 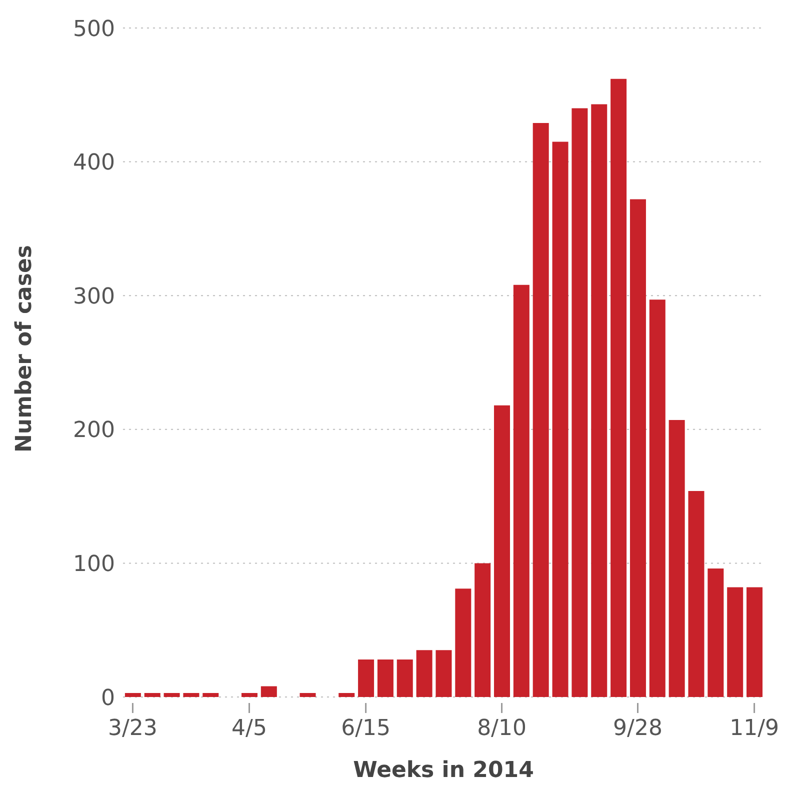 What do you see at coordinates (249, 728) in the screenshot?
I see `x-tick-label: 4/5` at bounding box center [249, 728].